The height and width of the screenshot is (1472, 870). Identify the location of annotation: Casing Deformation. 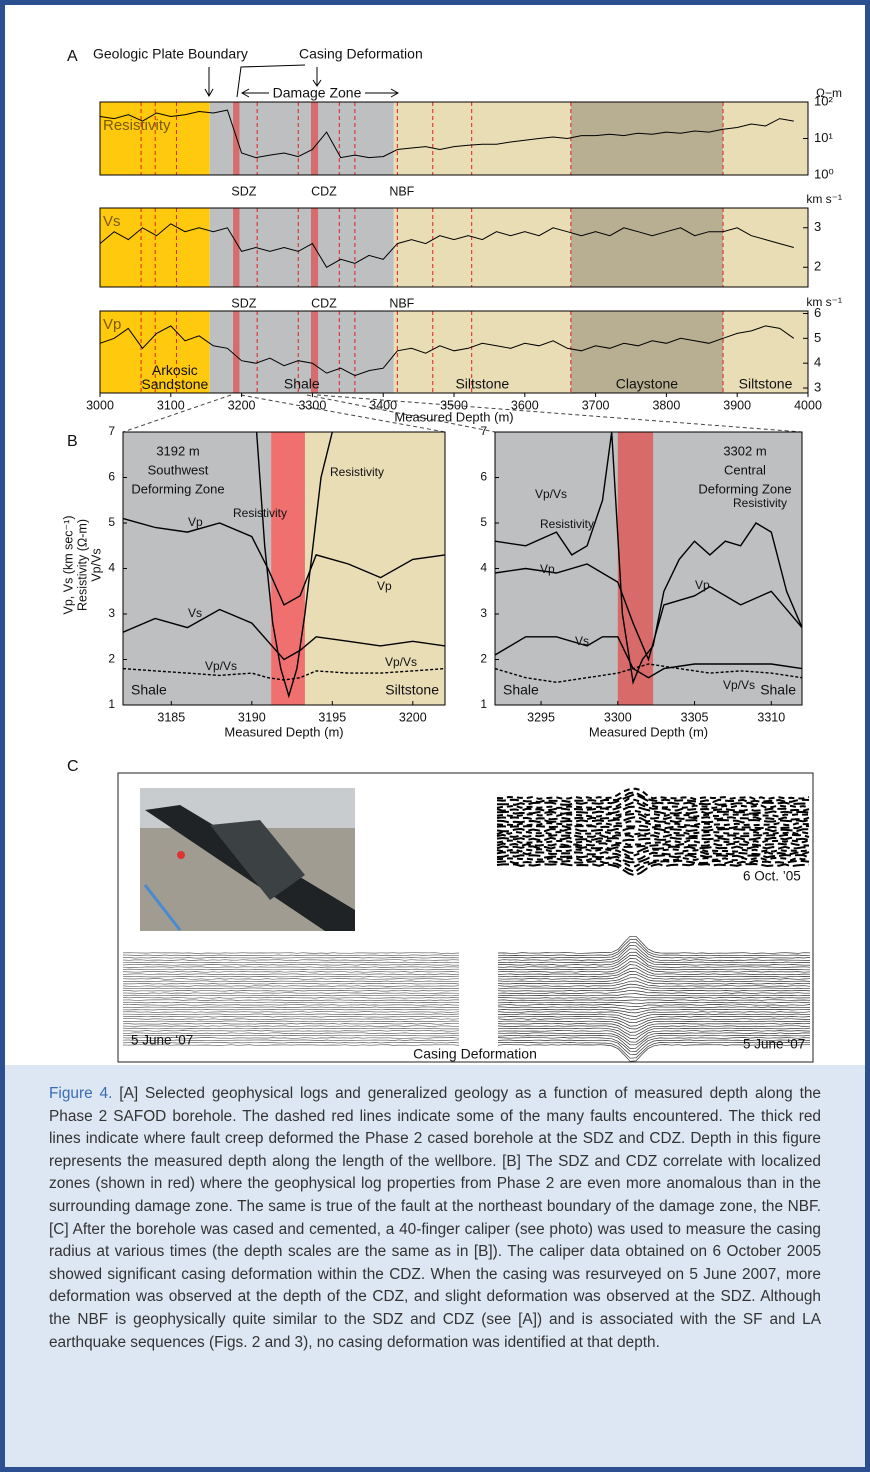
(361, 54).